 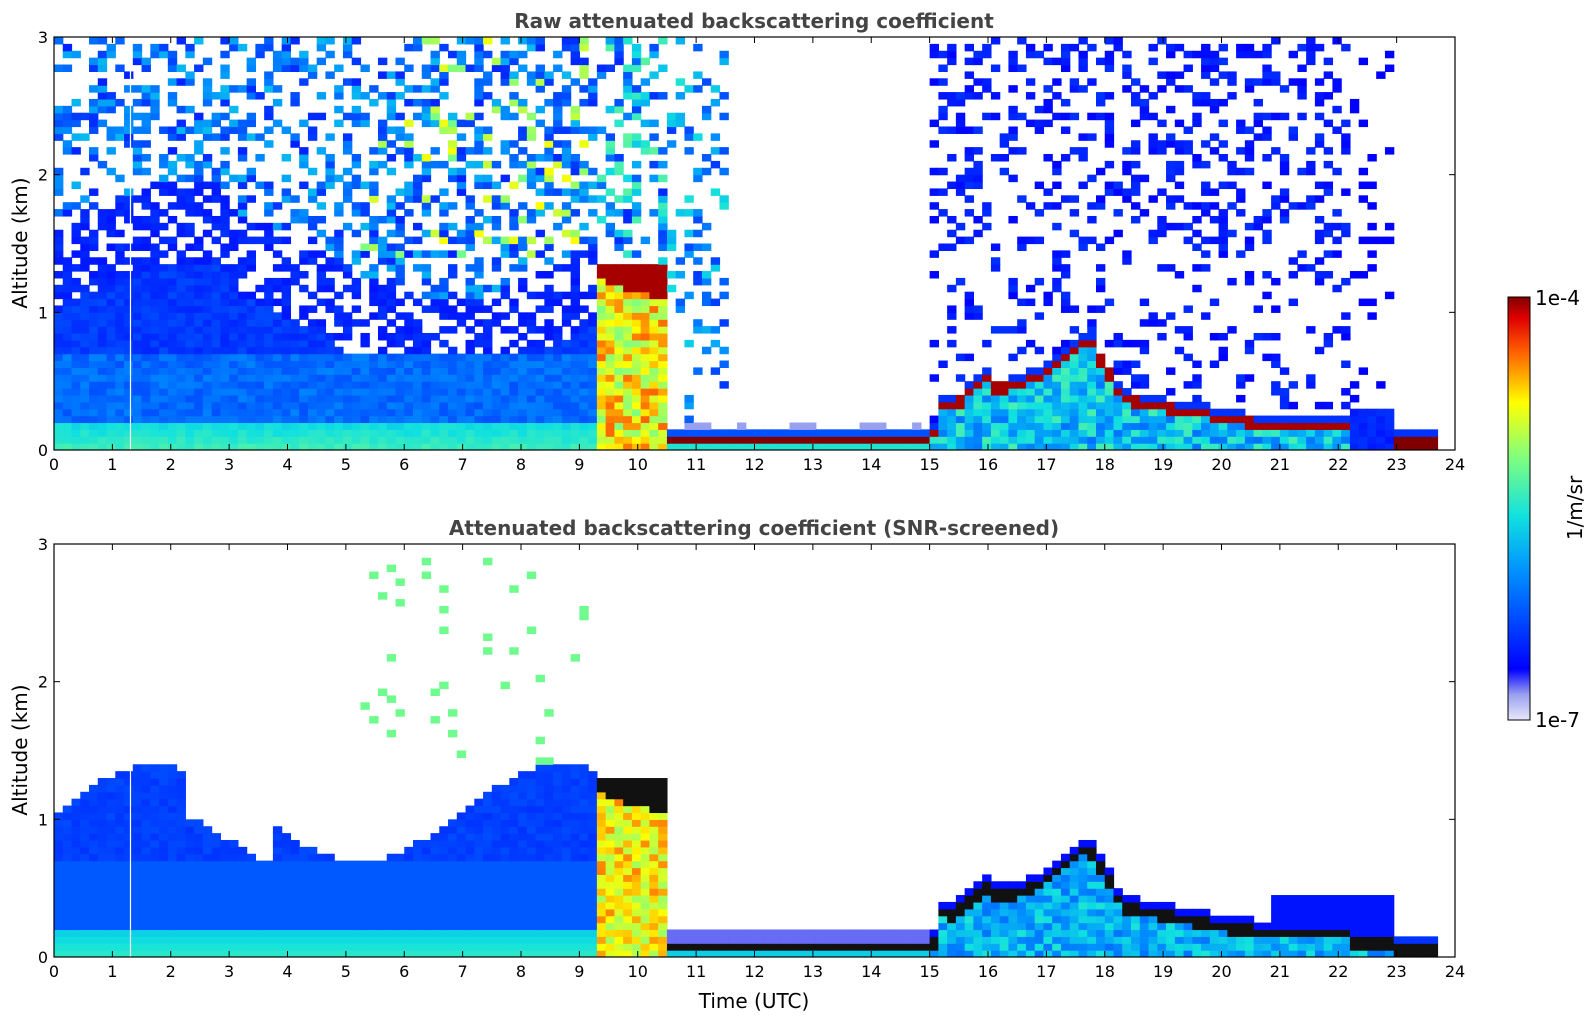 What do you see at coordinates (43, 175) in the screenshot?
I see `y-tick-label: 2` at bounding box center [43, 175].